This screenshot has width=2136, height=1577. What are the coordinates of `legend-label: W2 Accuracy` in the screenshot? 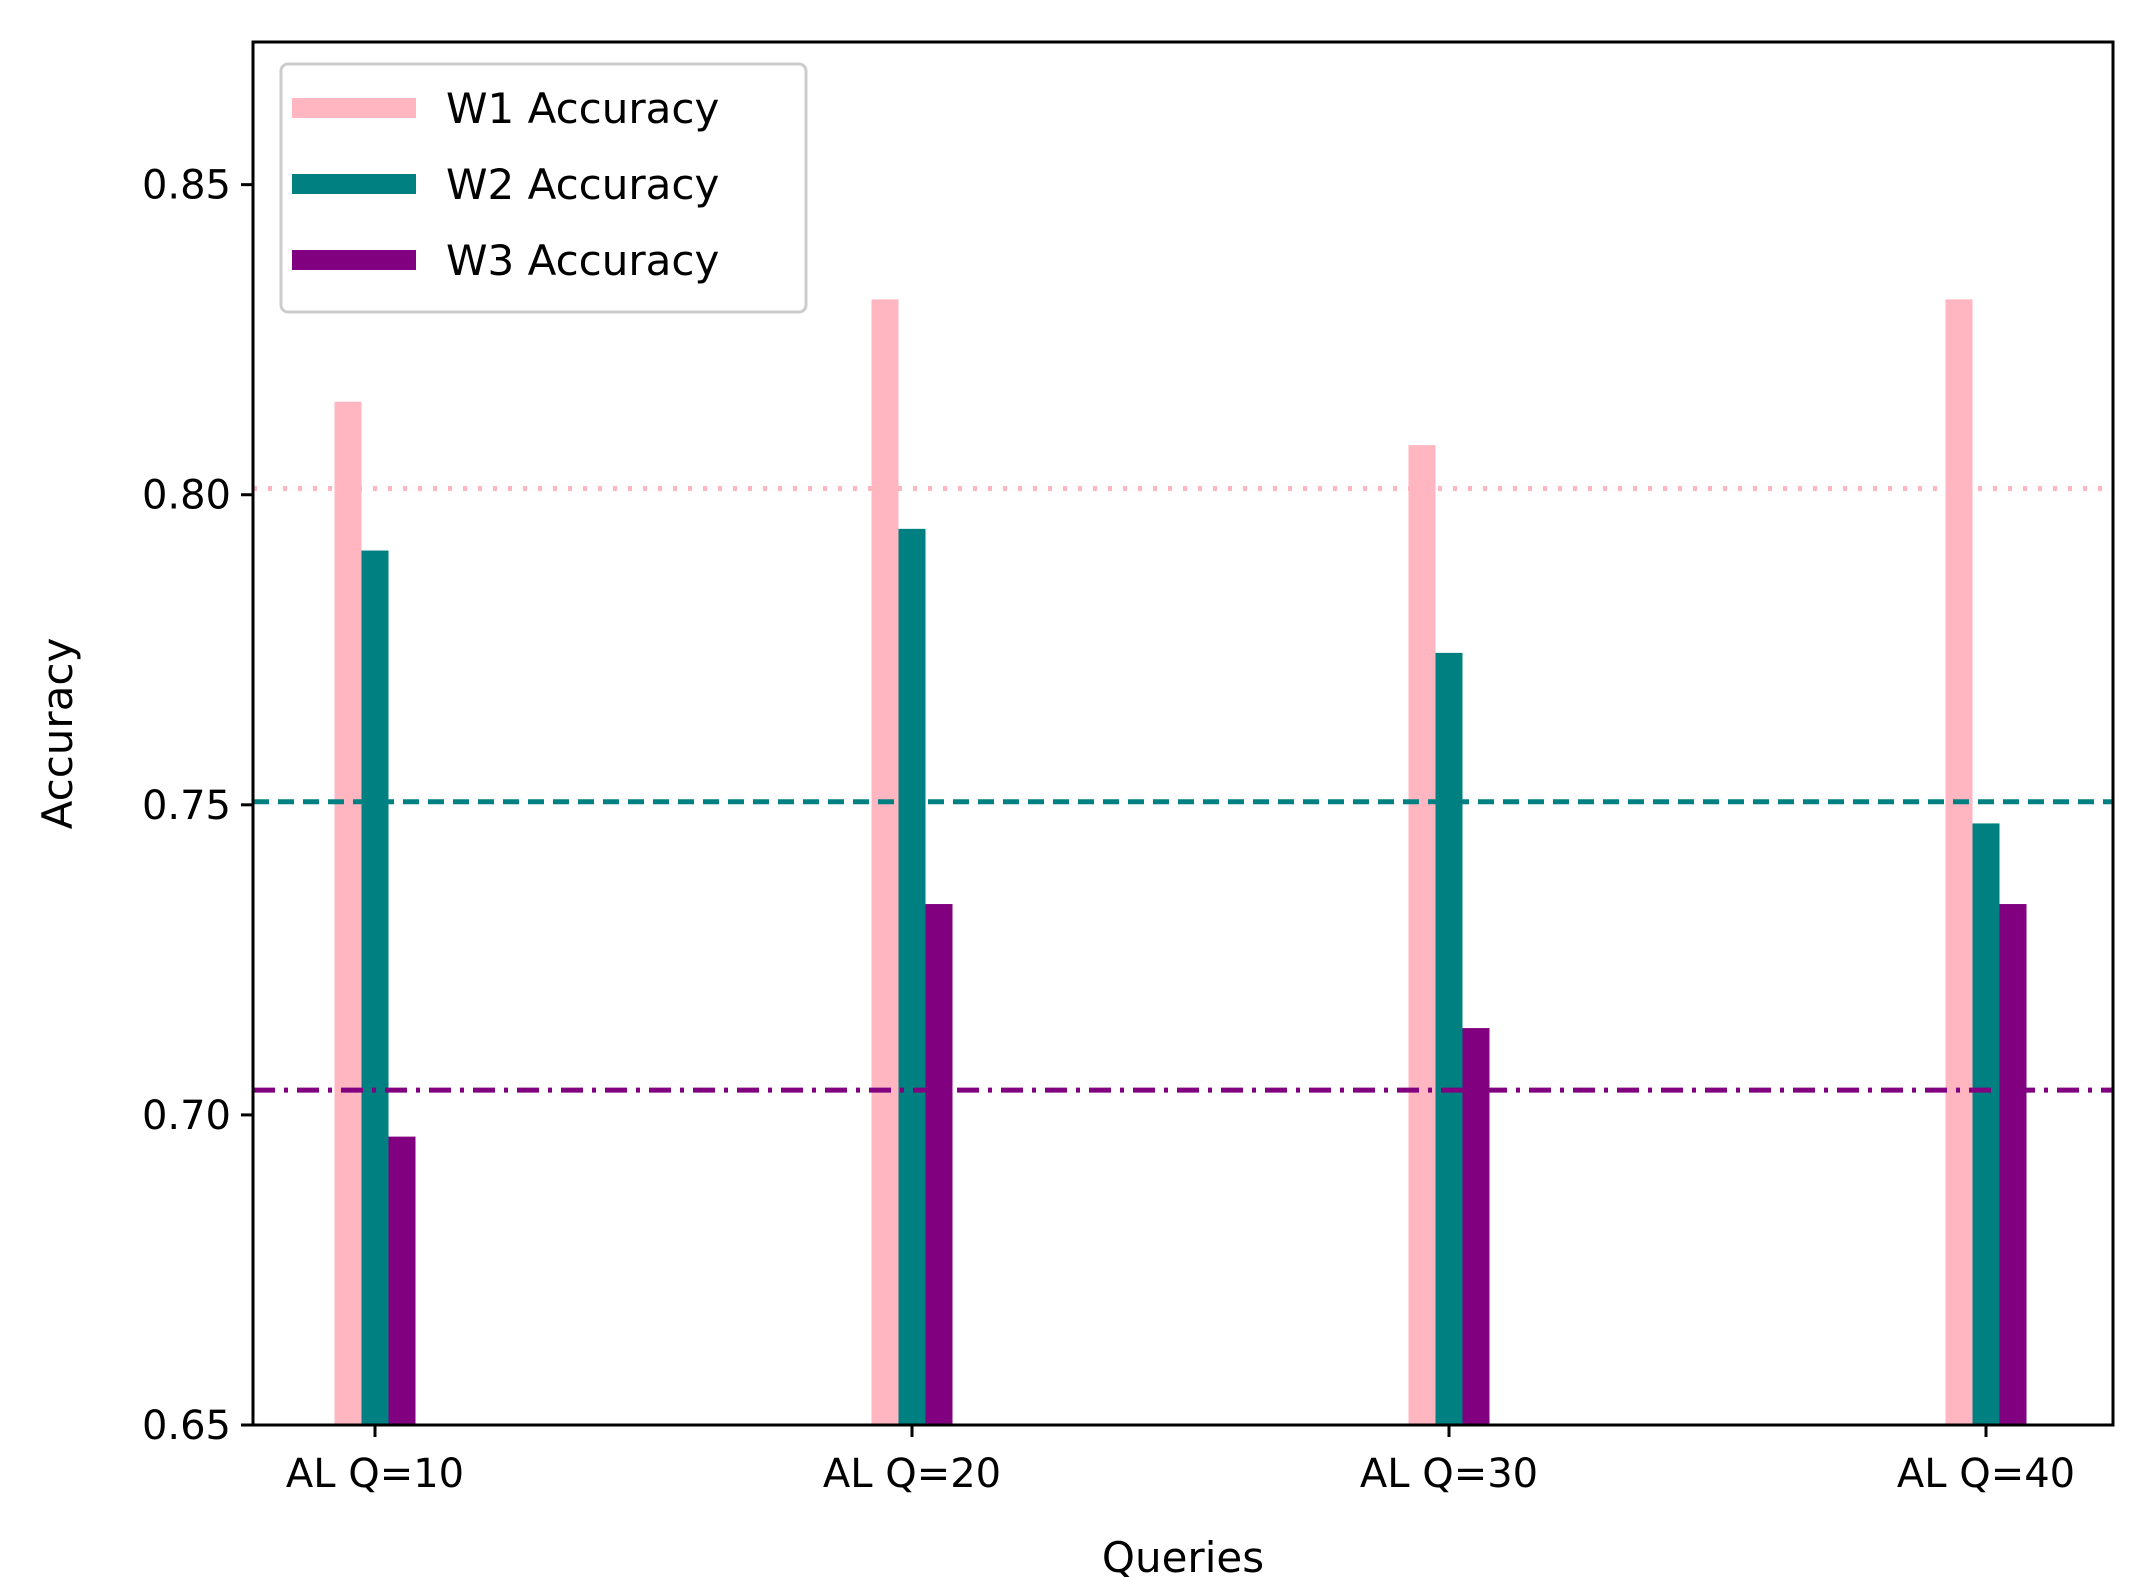 It's located at (582, 184).